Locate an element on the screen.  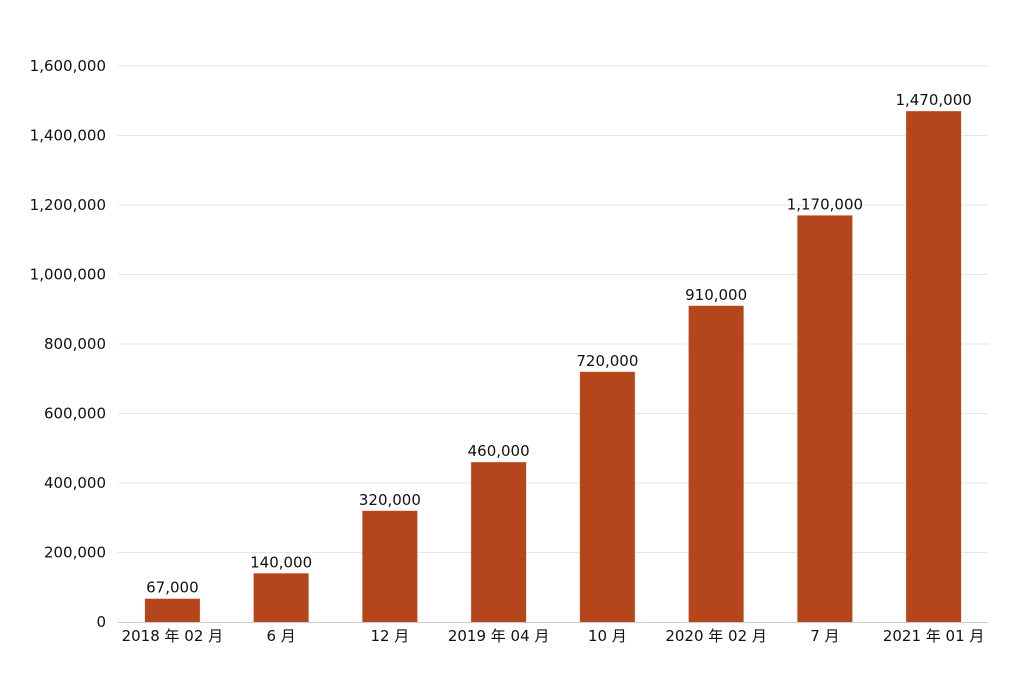
y-tick-label: 1,000,000 is located at coordinates (68, 275).